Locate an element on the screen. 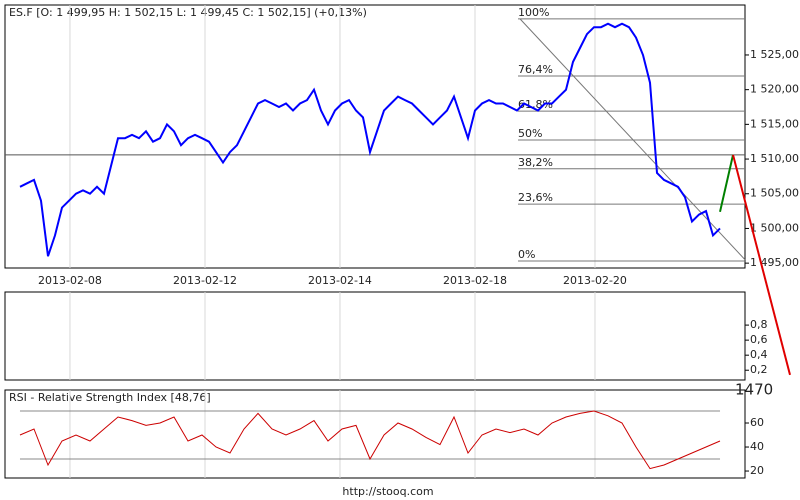 This screenshot has height=500, width=800. fib-label: 38,2% is located at coordinates (535, 162).